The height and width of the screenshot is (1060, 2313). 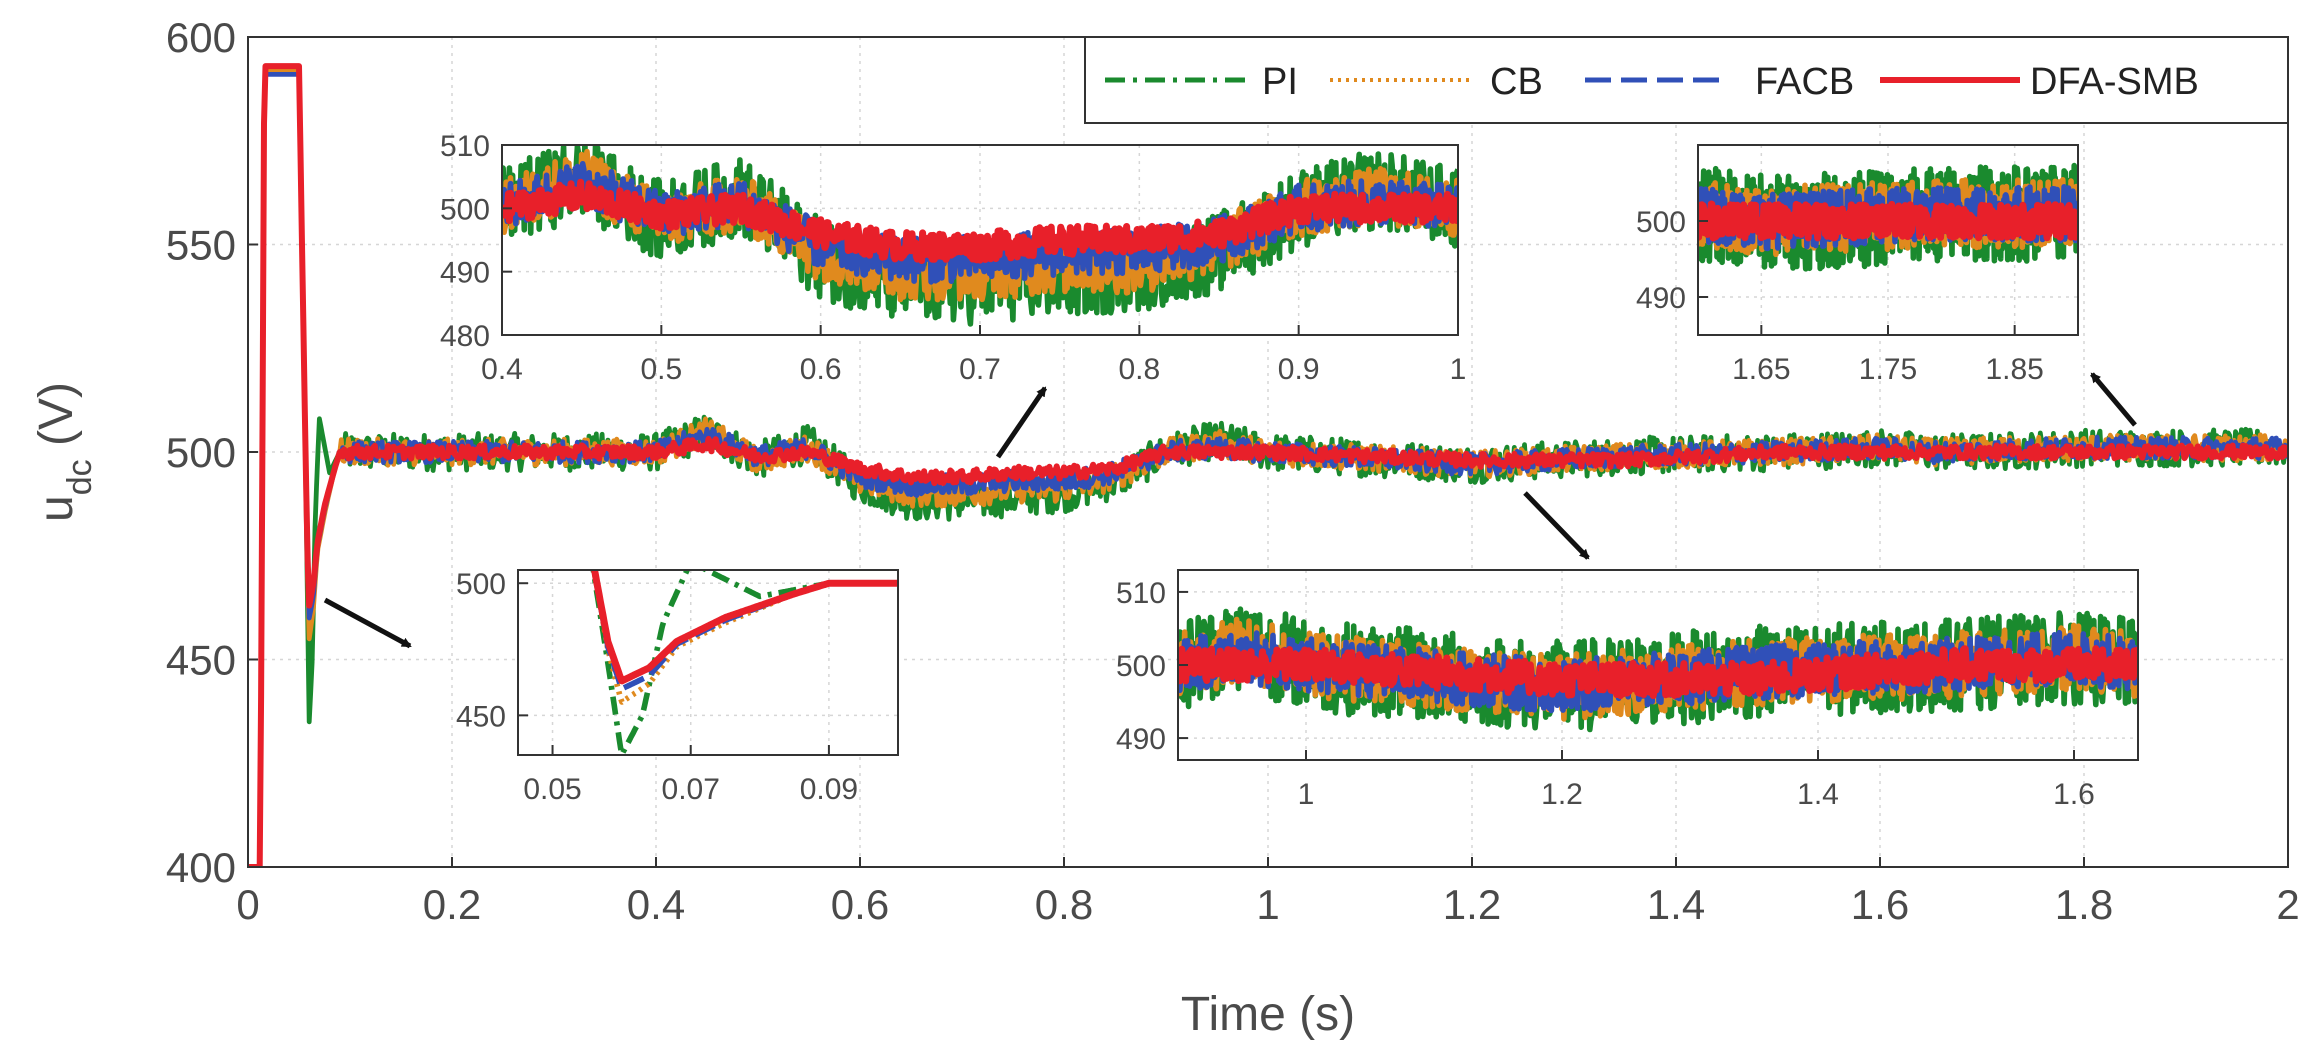 What do you see at coordinates (1516, 82) in the screenshot?
I see `svg-text: CB` at bounding box center [1516, 82].